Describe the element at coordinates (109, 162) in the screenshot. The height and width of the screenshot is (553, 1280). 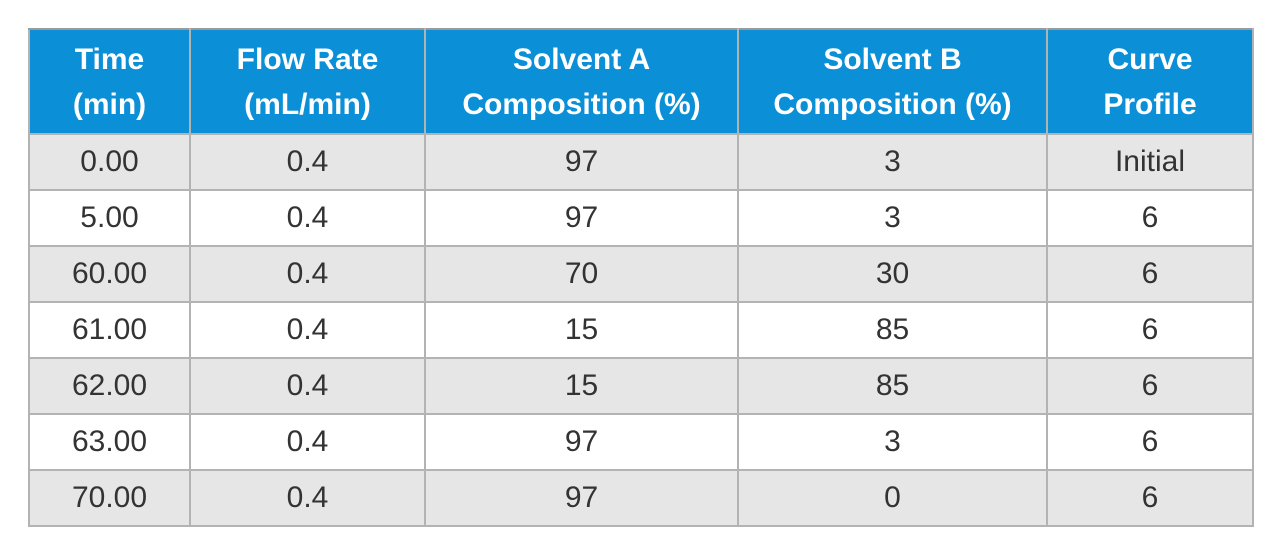
I see `cell-time: 0.00` at that location.